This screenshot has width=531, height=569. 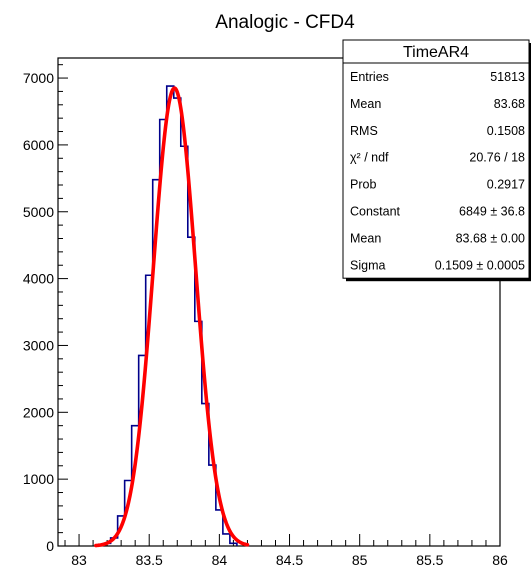 I want to click on stats-value: 0.1509 ± 0.0005, so click(x=480, y=265).